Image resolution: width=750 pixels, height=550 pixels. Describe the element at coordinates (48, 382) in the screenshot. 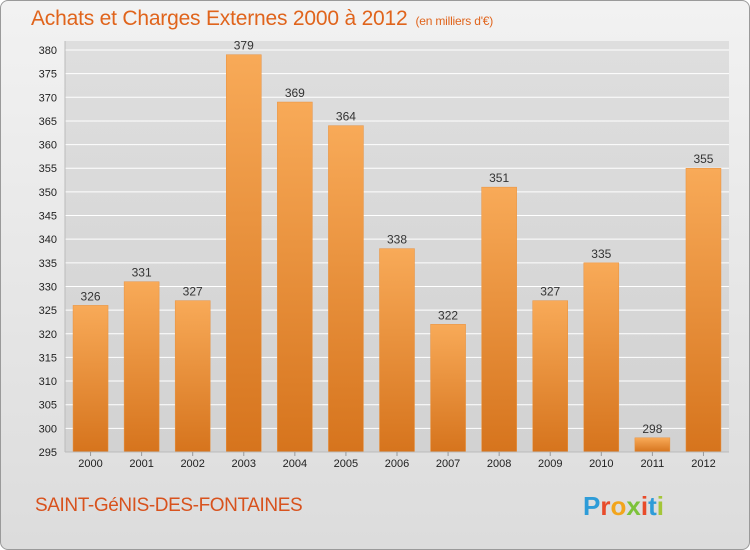

I see `y-tick-label: 310` at that location.